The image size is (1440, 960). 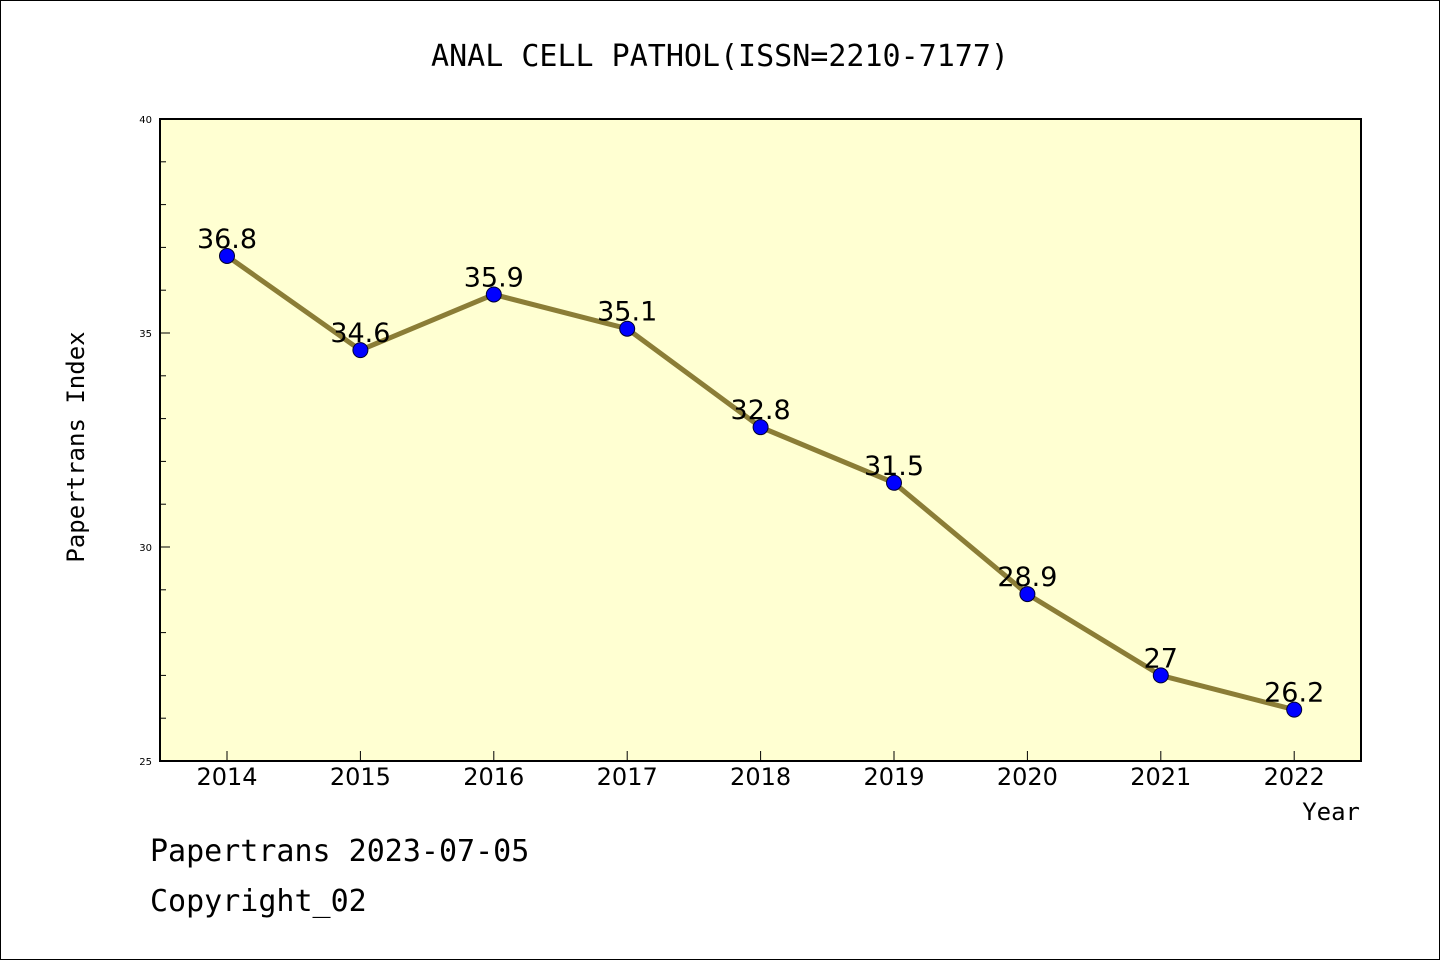 I want to click on x-tick-label: 2019, so click(x=893, y=777).